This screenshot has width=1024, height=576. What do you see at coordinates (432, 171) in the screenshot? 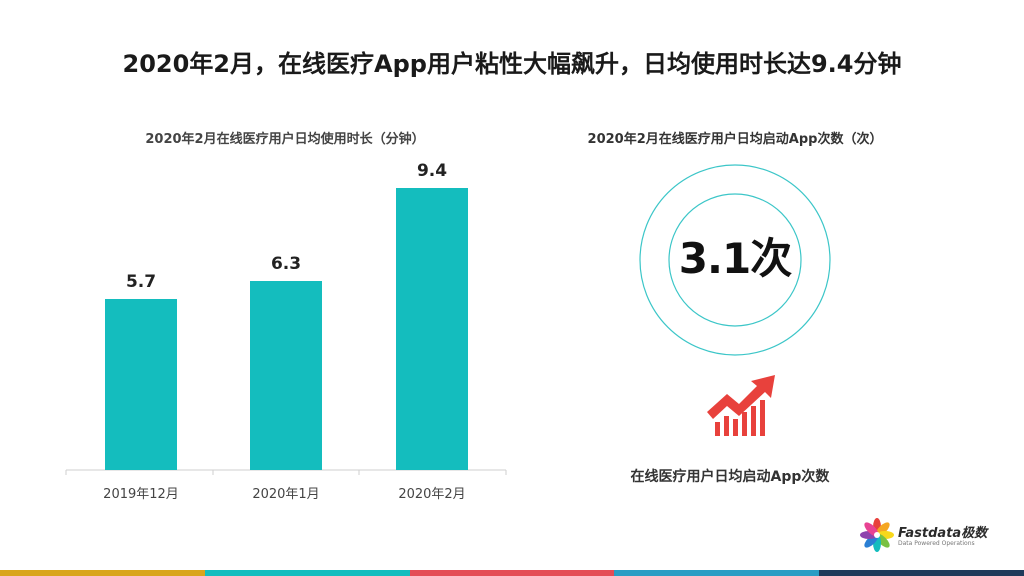
I see `bar-value-label: 9.4` at bounding box center [432, 171].